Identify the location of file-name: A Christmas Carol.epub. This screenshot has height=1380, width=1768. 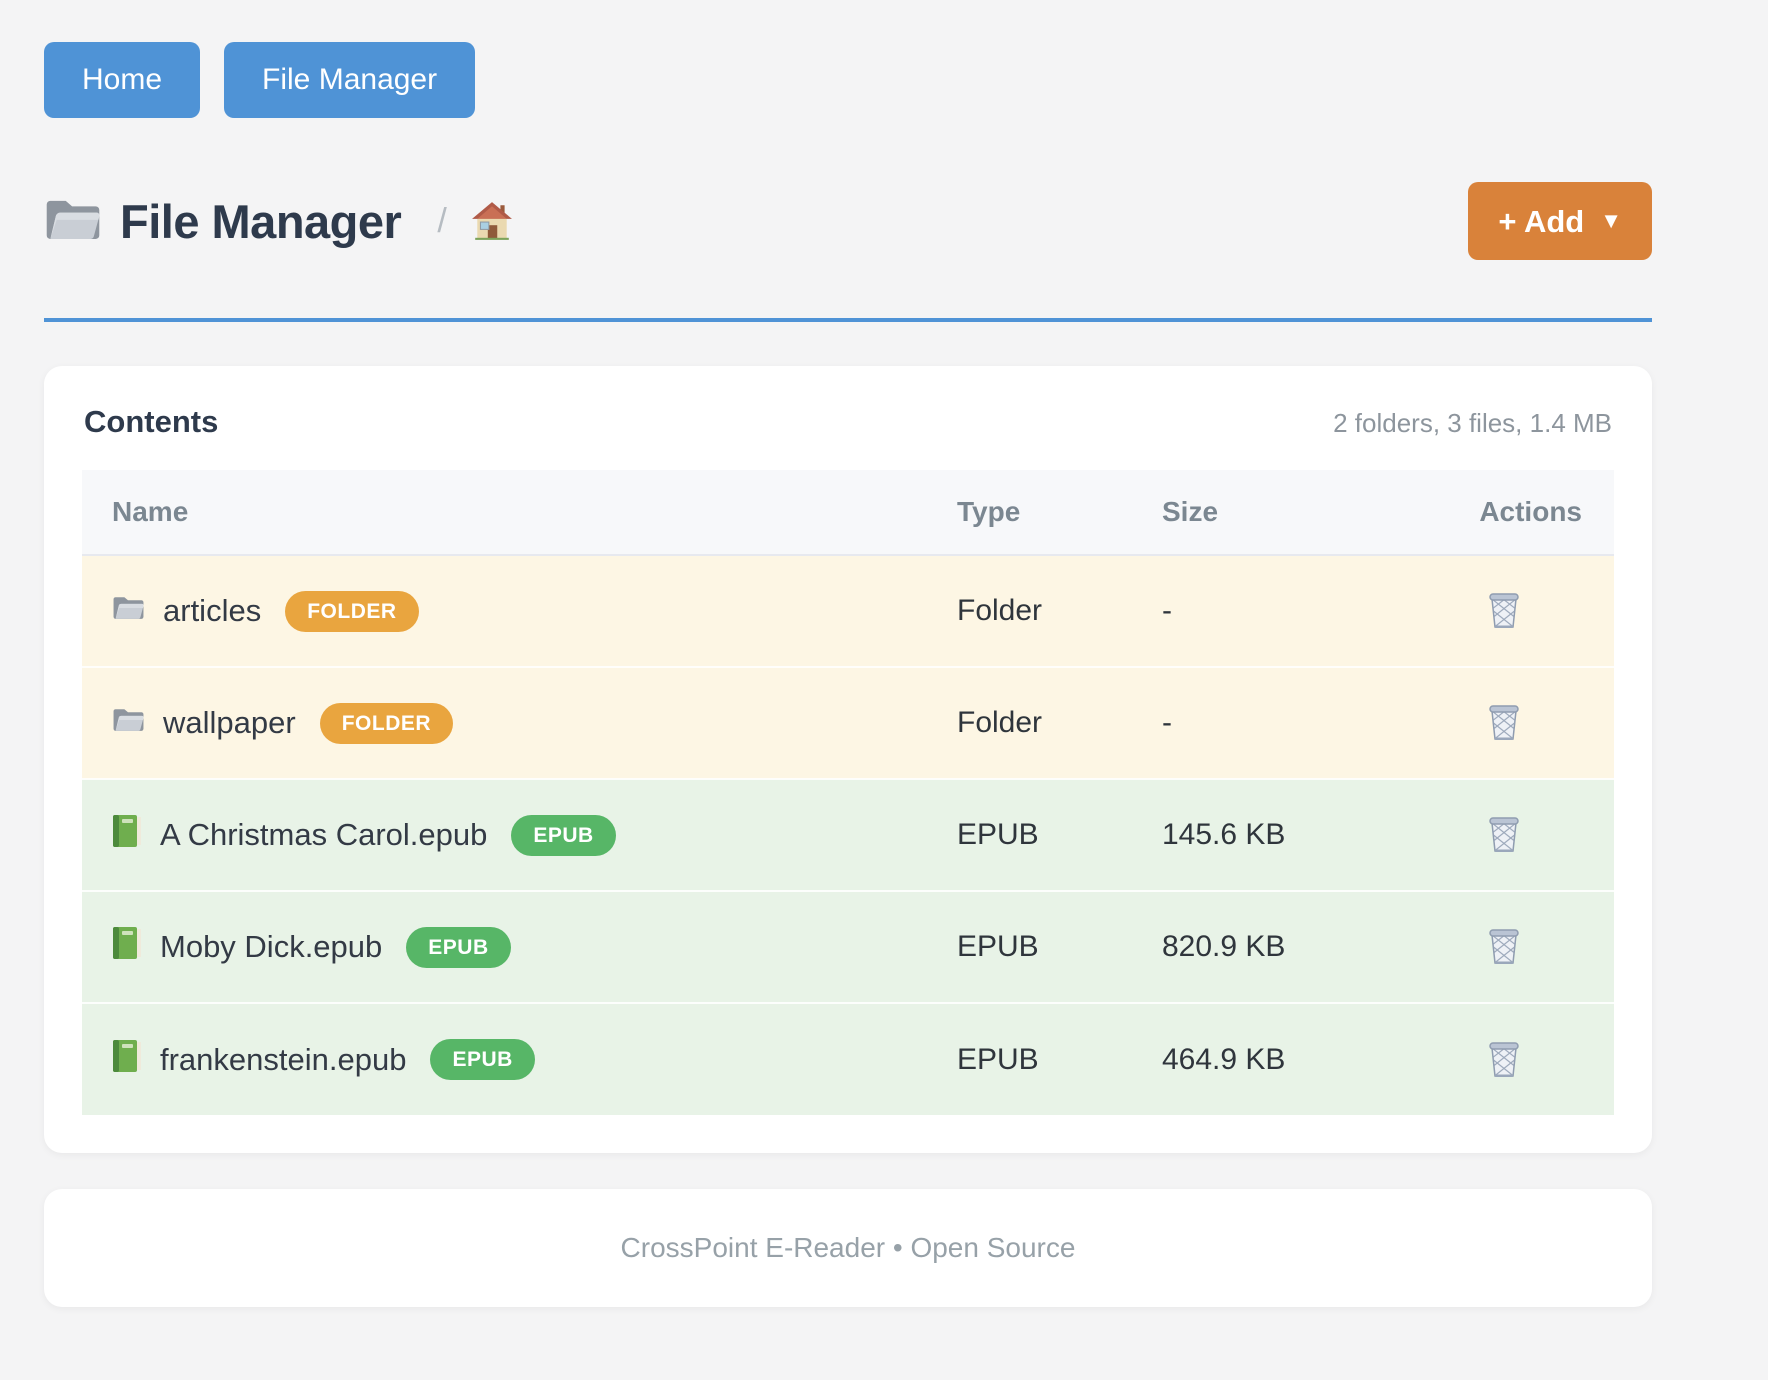
(324, 834).